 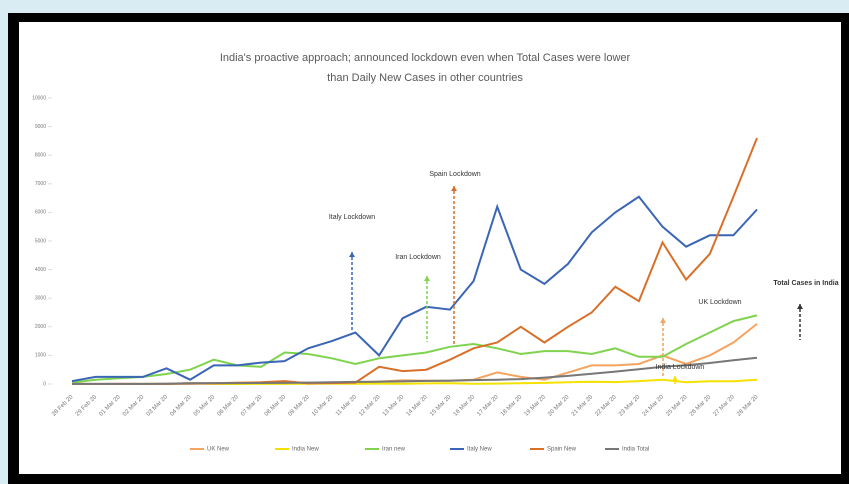 I want to click on annotation: Spain Lockdown, so click(x=454, y=174).